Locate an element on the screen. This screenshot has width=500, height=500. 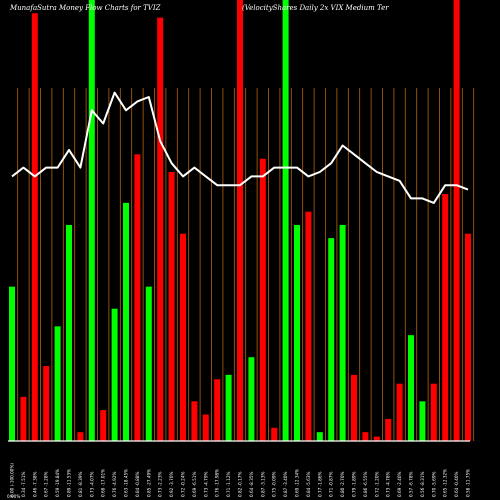
x-tick-label: 0.73 -4.79% is located at coordinates (205, 484).